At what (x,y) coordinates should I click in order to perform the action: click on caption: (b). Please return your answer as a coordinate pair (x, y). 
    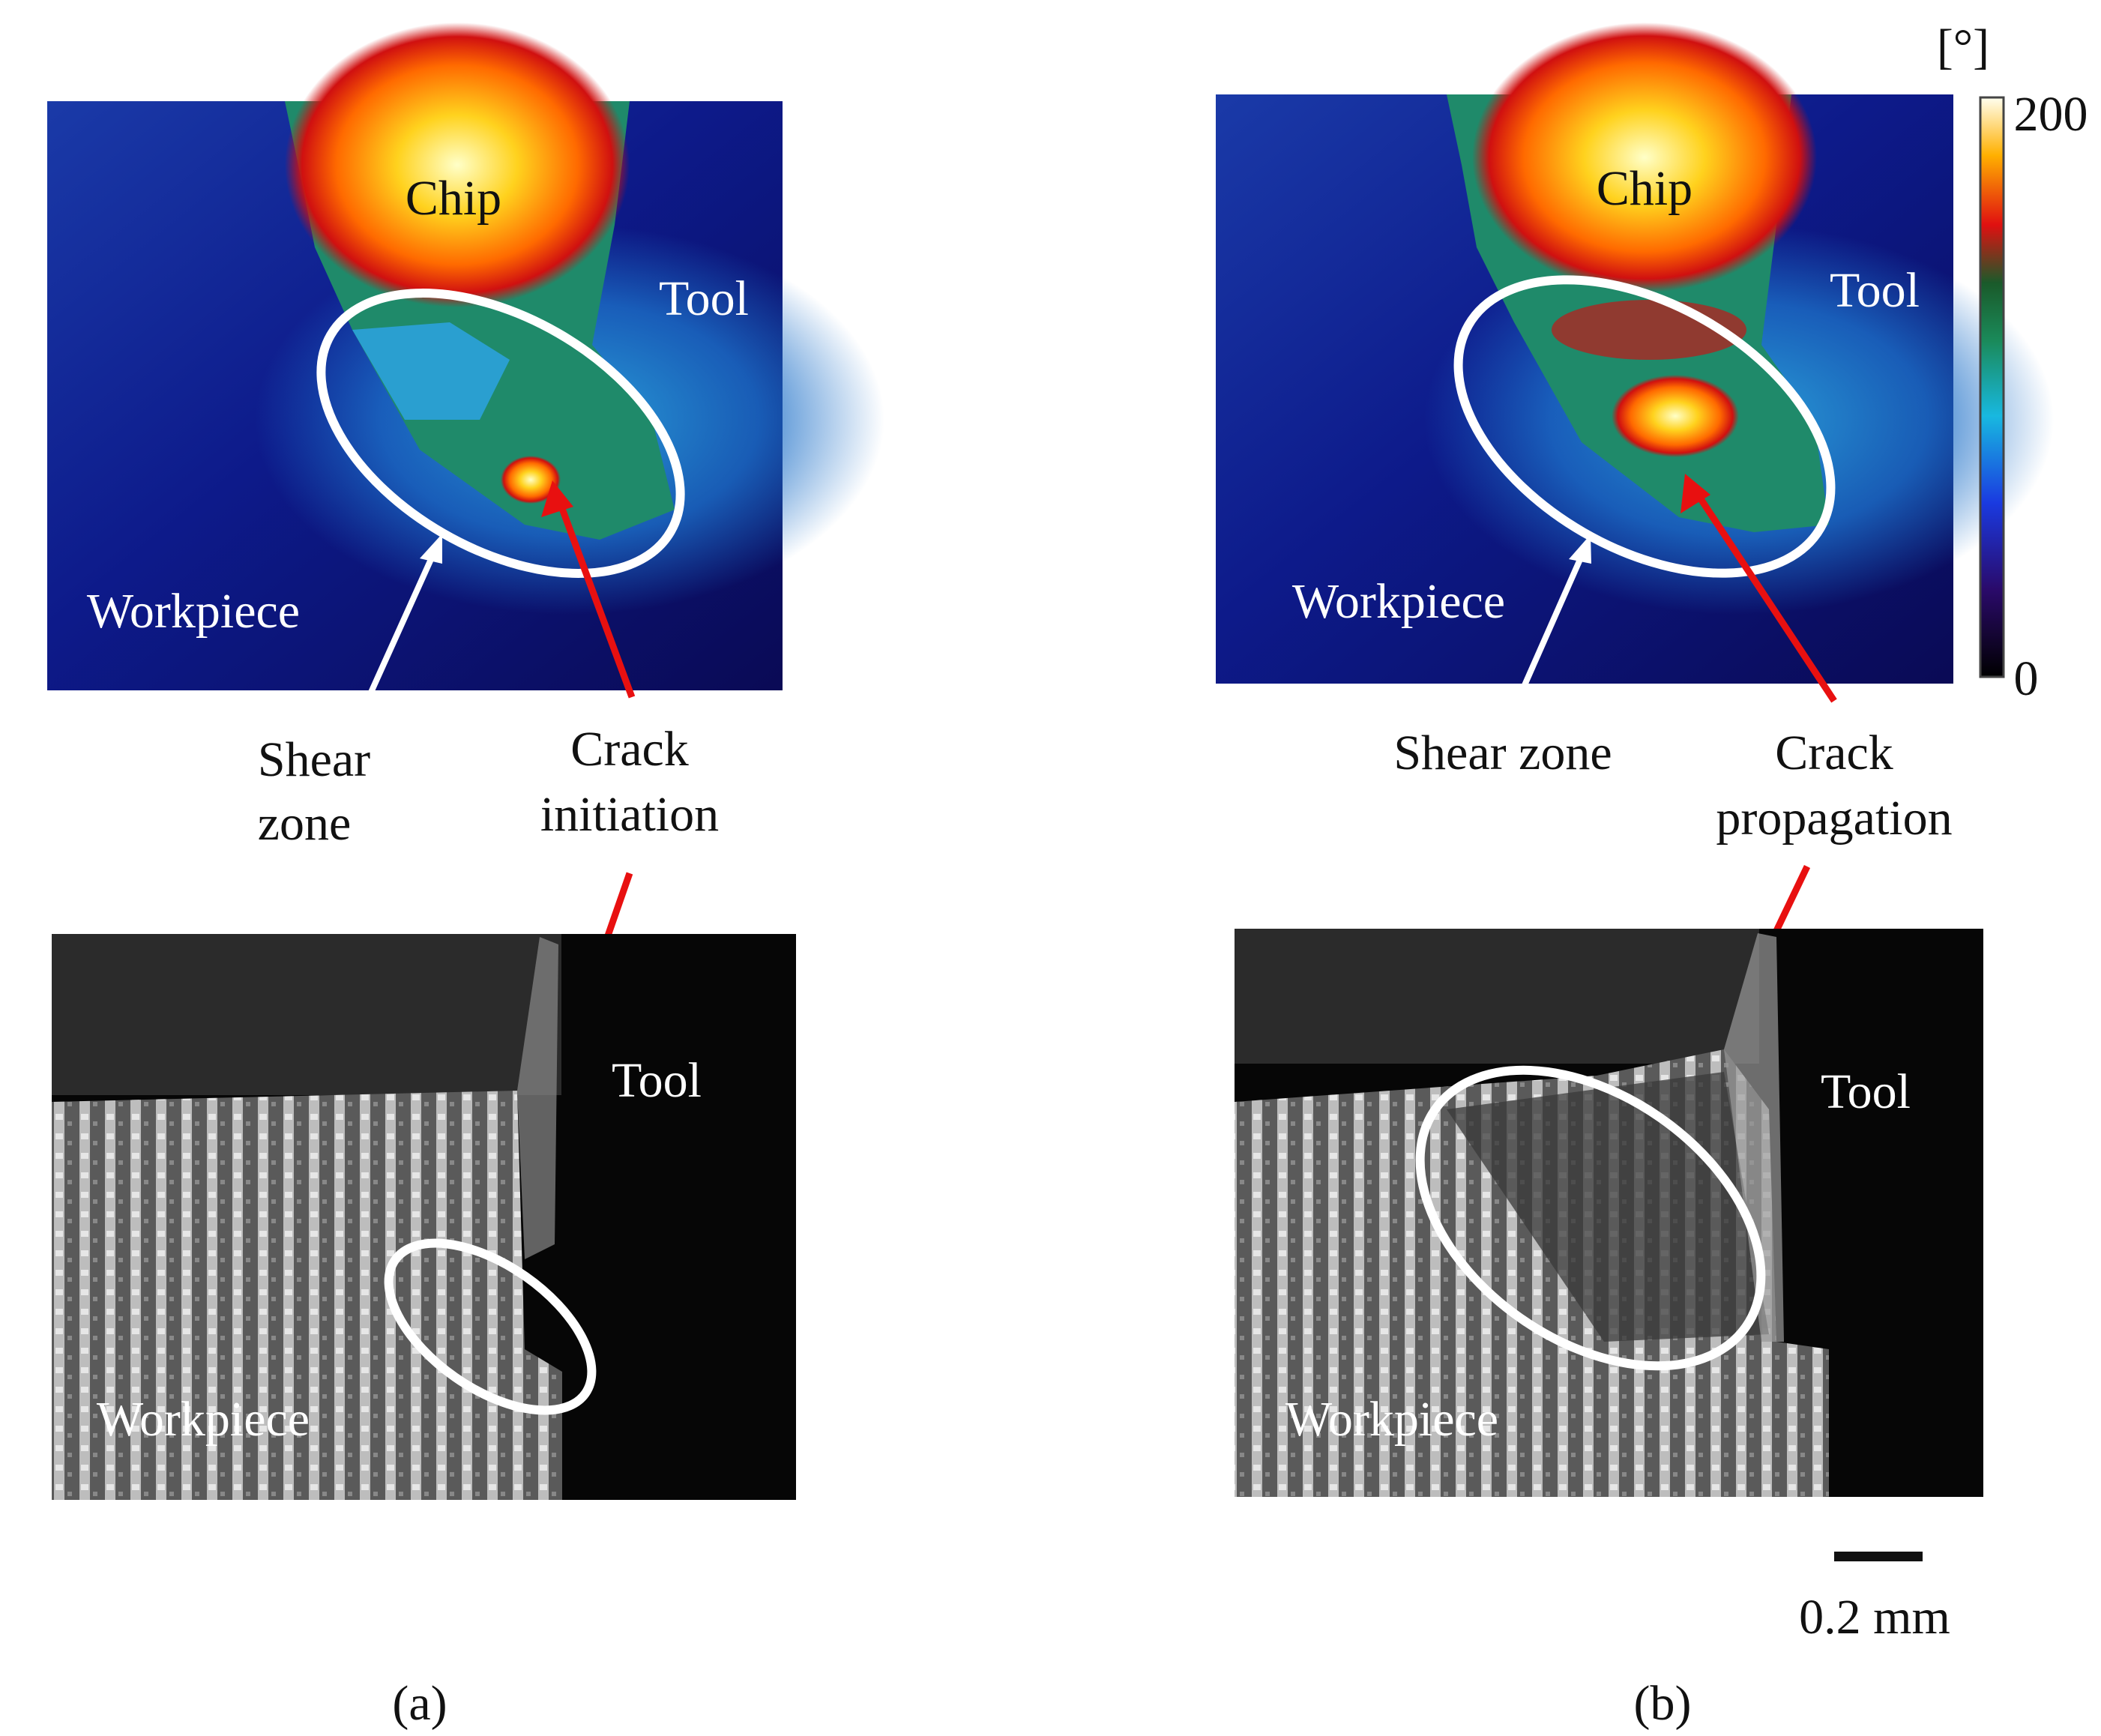
    Looking at the image, I should click on (1663, 1703).